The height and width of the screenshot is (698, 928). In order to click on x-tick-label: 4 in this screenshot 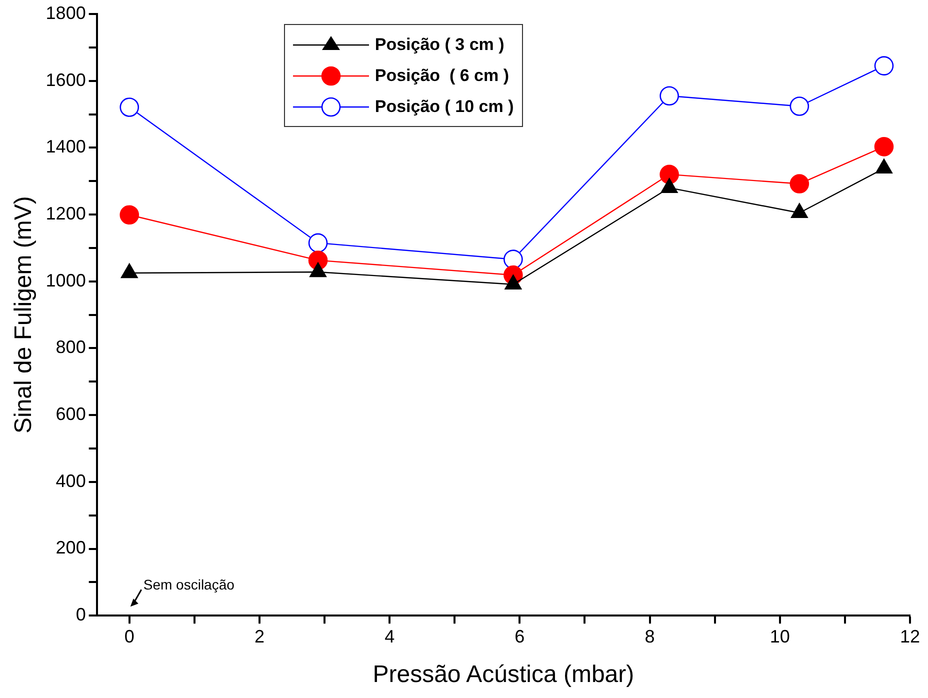, I will do `click(389, 636)`.